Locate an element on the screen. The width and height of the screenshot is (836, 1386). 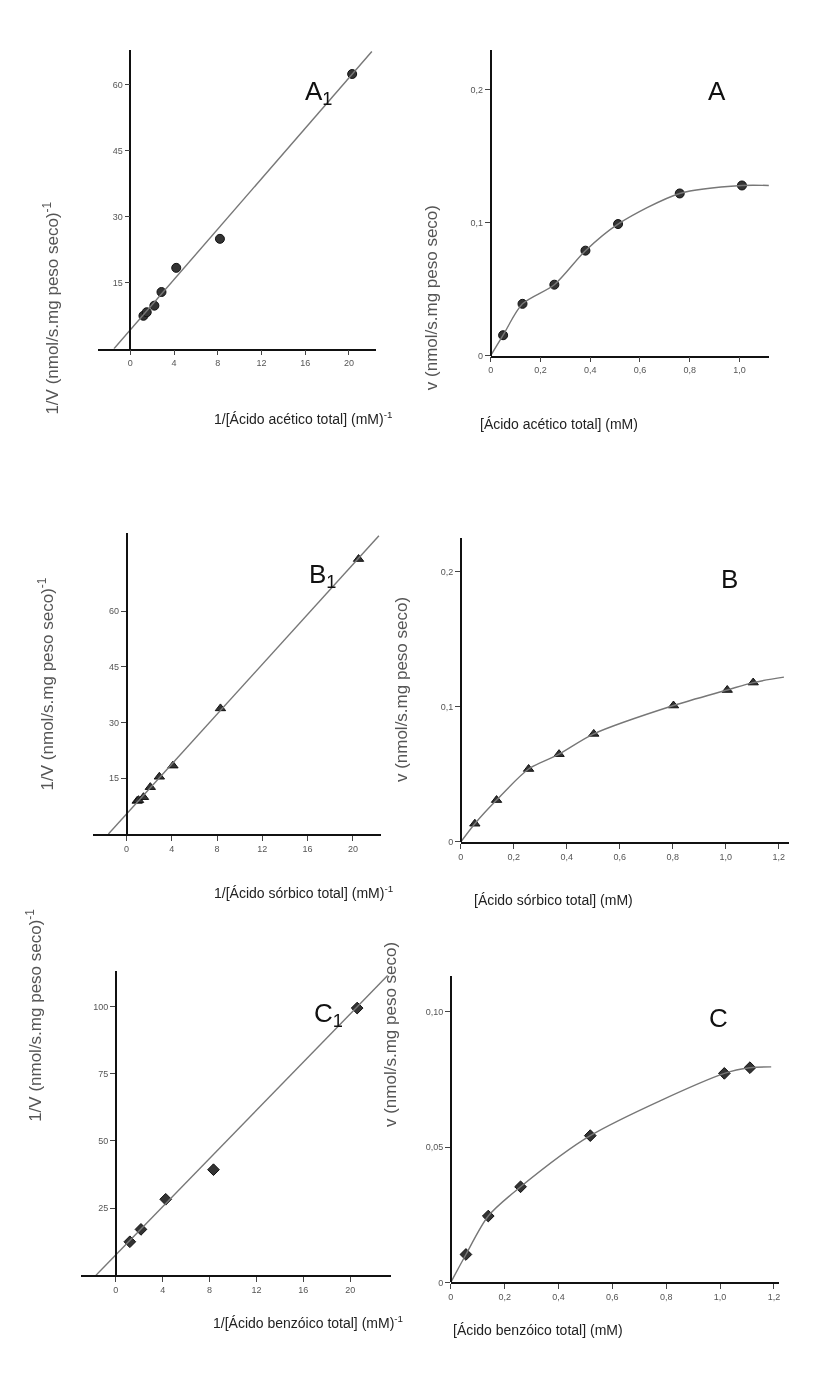
x-axis-title: [Ácido sórbico total] (mM) is located at coordinates (553, 900).